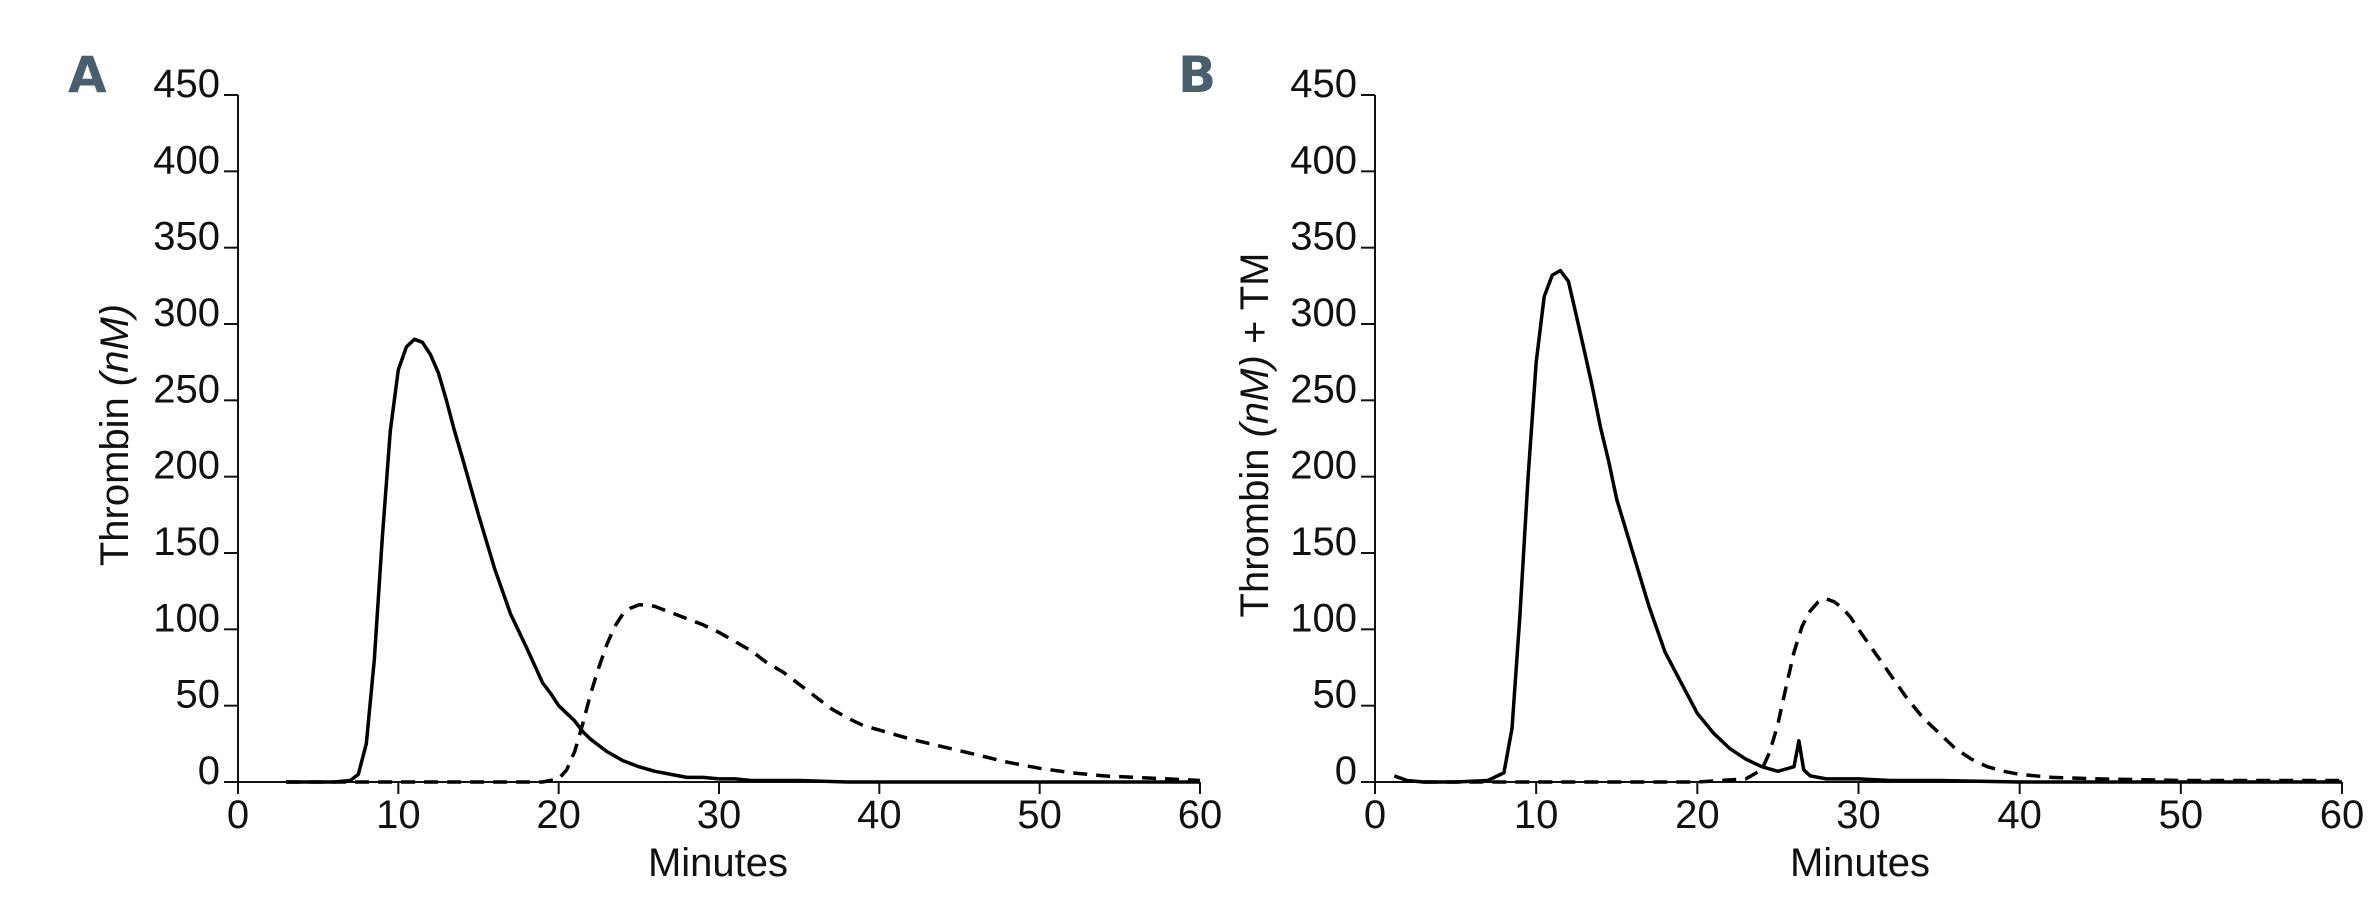  I want to click on y-tick-label-a: 350, so click(186, 237).